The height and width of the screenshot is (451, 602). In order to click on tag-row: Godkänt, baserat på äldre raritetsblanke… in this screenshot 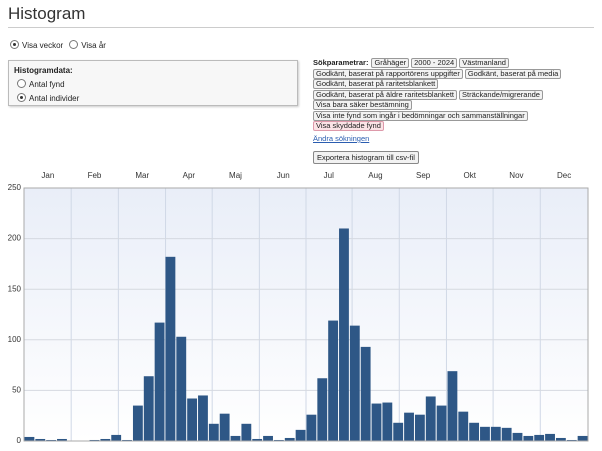, I will do `click(455, 95)`.